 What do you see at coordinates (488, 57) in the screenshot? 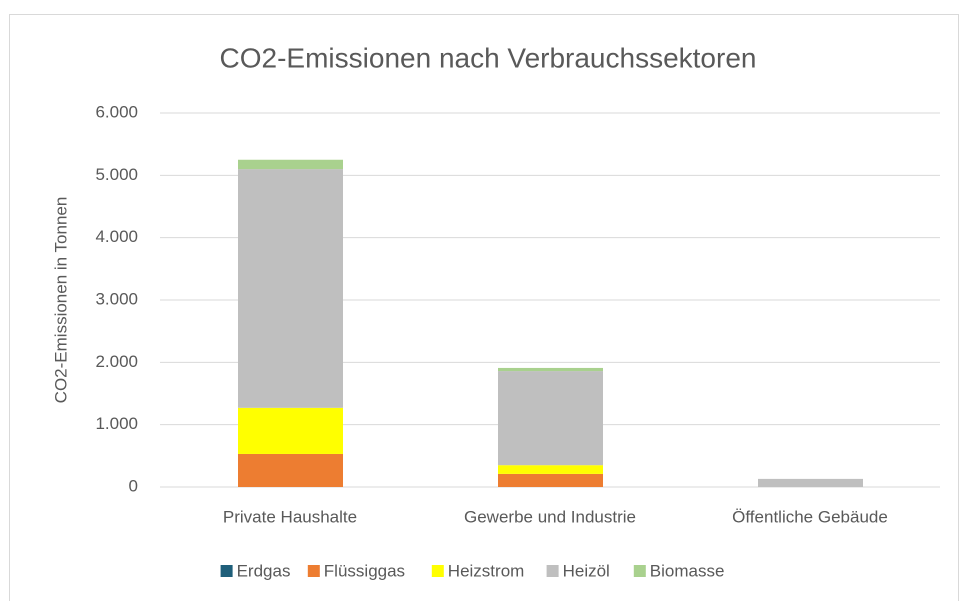
I see `chart-title: CO2-Emissionen nach Verbrauchssektoren` at bounding box center [488, 57].